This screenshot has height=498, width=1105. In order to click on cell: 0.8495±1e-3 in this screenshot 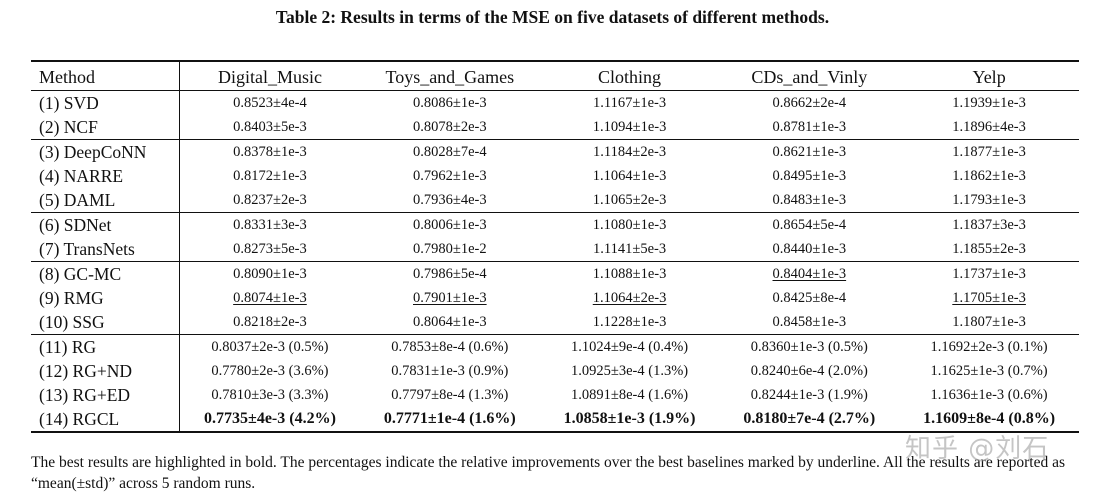, I will do `click(809, 175)`.